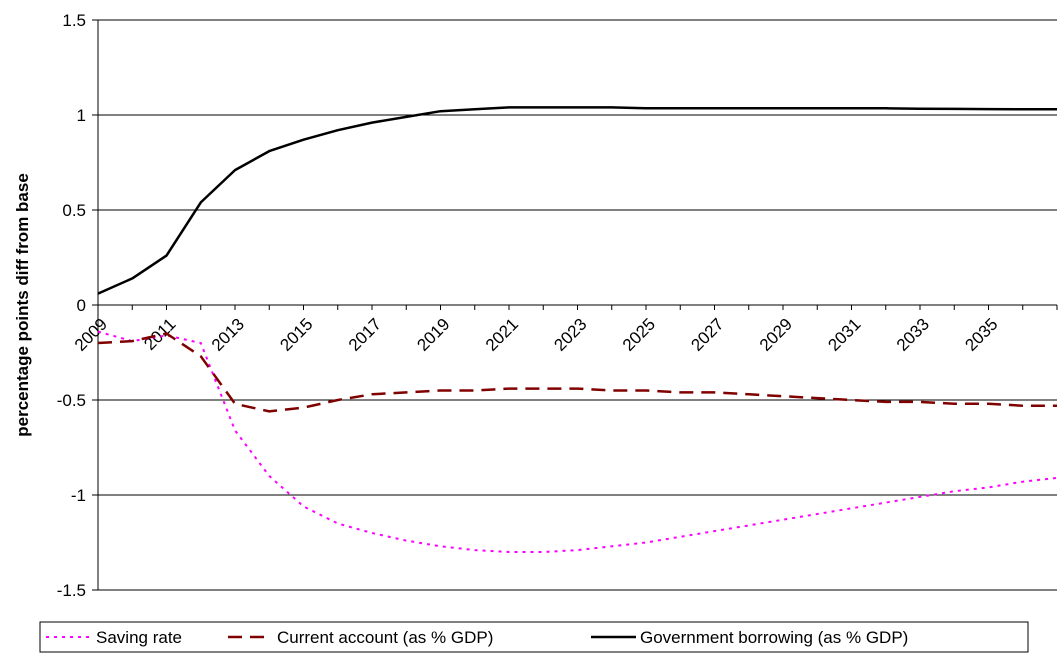 Image resolution: width=1063 pixels, height=653 pixels. Describe the element at coordinates (81, 115) in the screenshot. I see `y-tick-label: 1` at that location.